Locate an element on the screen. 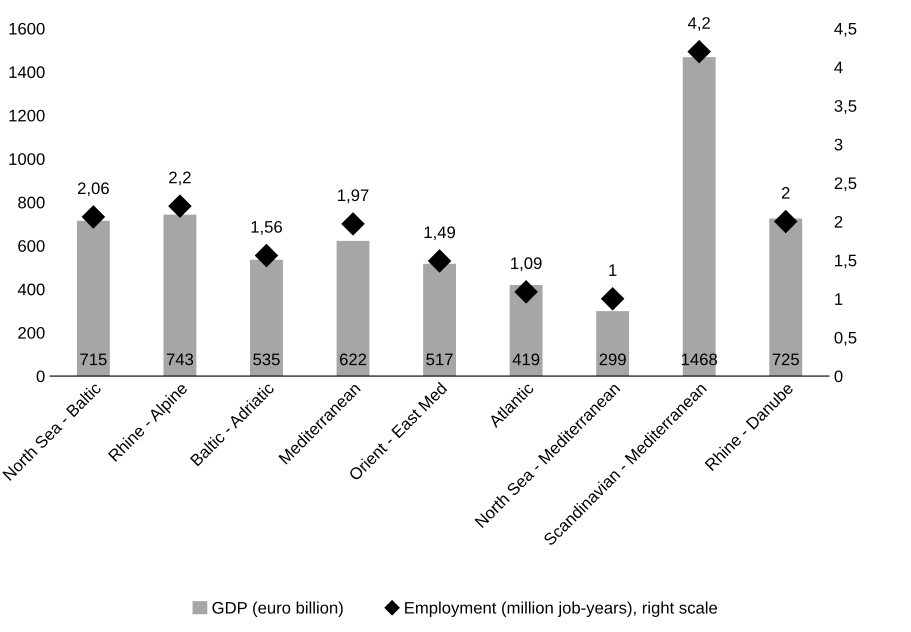 The width and height of the screenshot is (911, 632). y2-tick-label: 2 is located at coordinates (838, 222).